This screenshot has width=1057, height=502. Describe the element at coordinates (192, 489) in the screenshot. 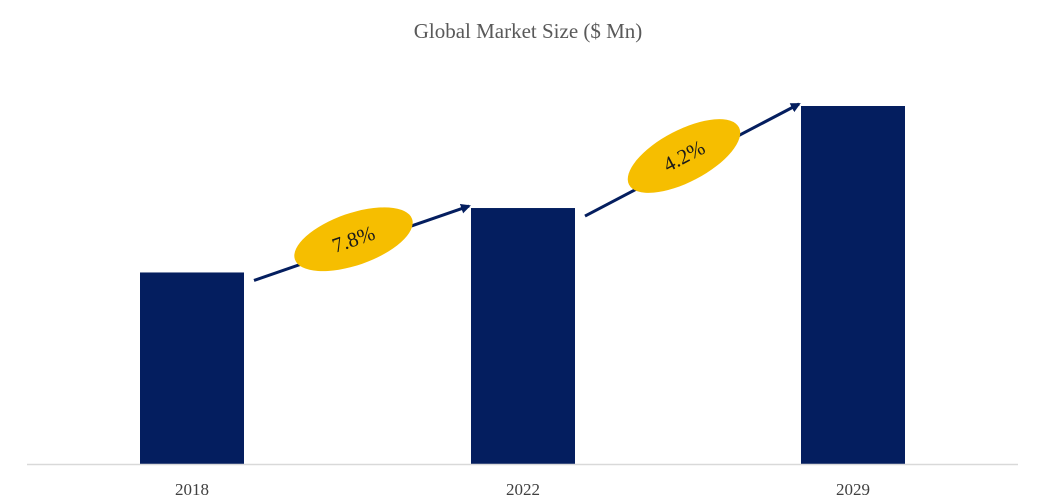

I see `x-tick-label-2018: 2018` at that location.